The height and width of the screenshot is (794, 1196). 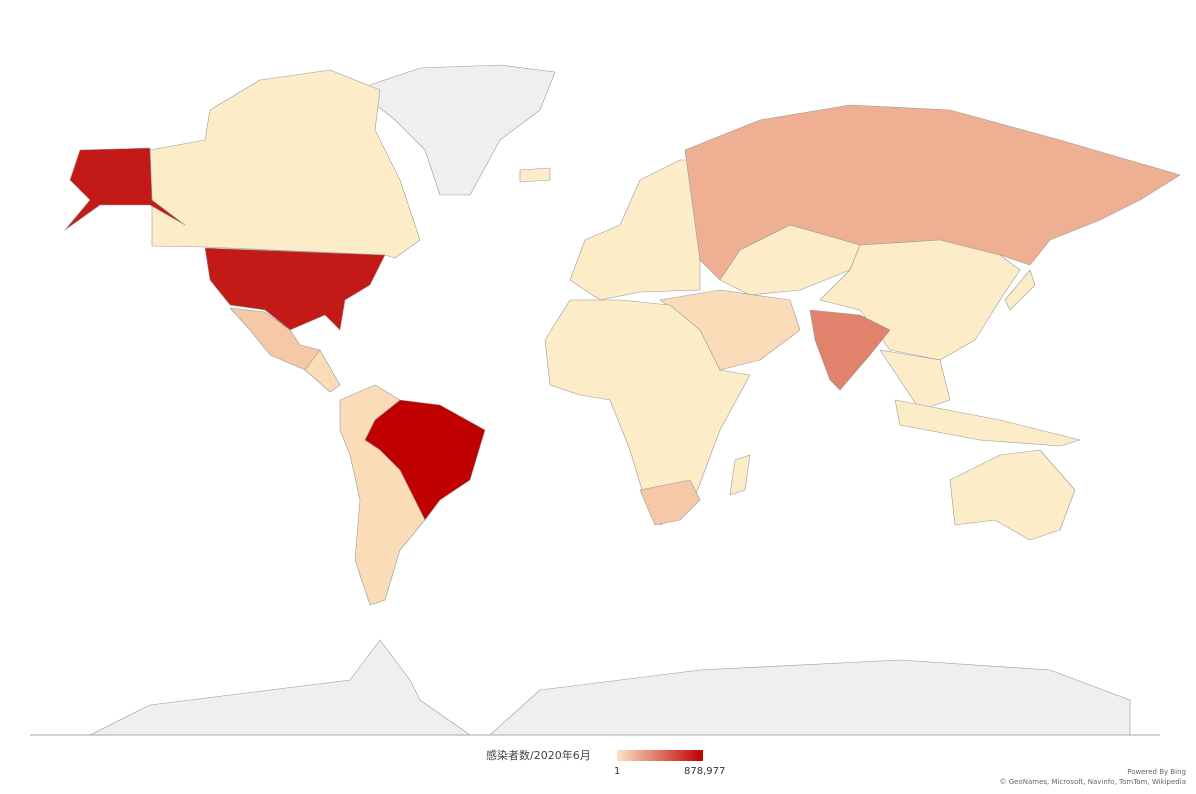 I want to click on china, so click(x=920, y=300).